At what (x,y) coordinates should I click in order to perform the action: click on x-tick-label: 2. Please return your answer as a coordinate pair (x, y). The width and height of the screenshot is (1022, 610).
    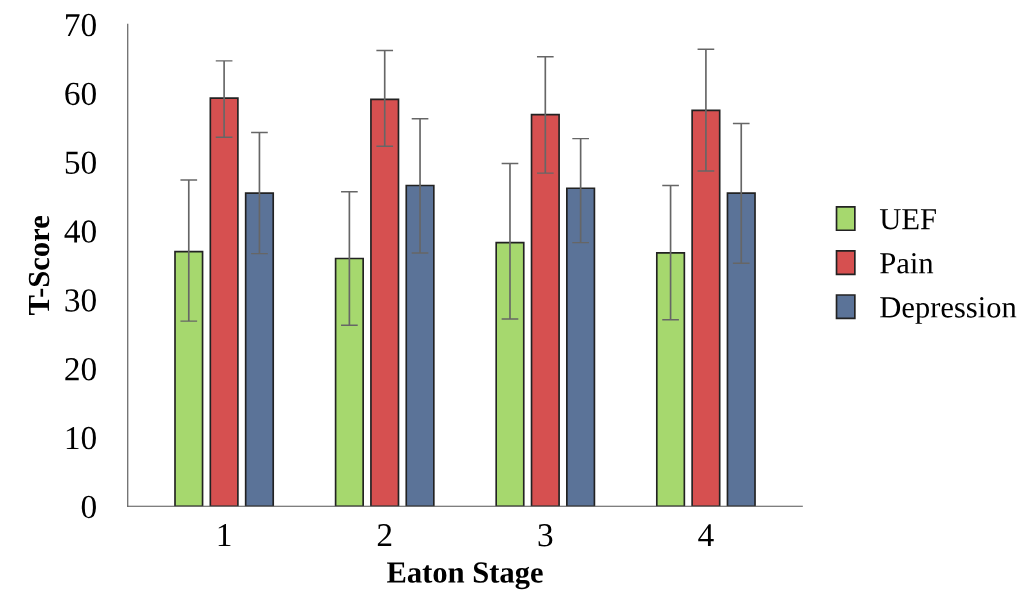
    Looking at the image, I should click on (384, 535).